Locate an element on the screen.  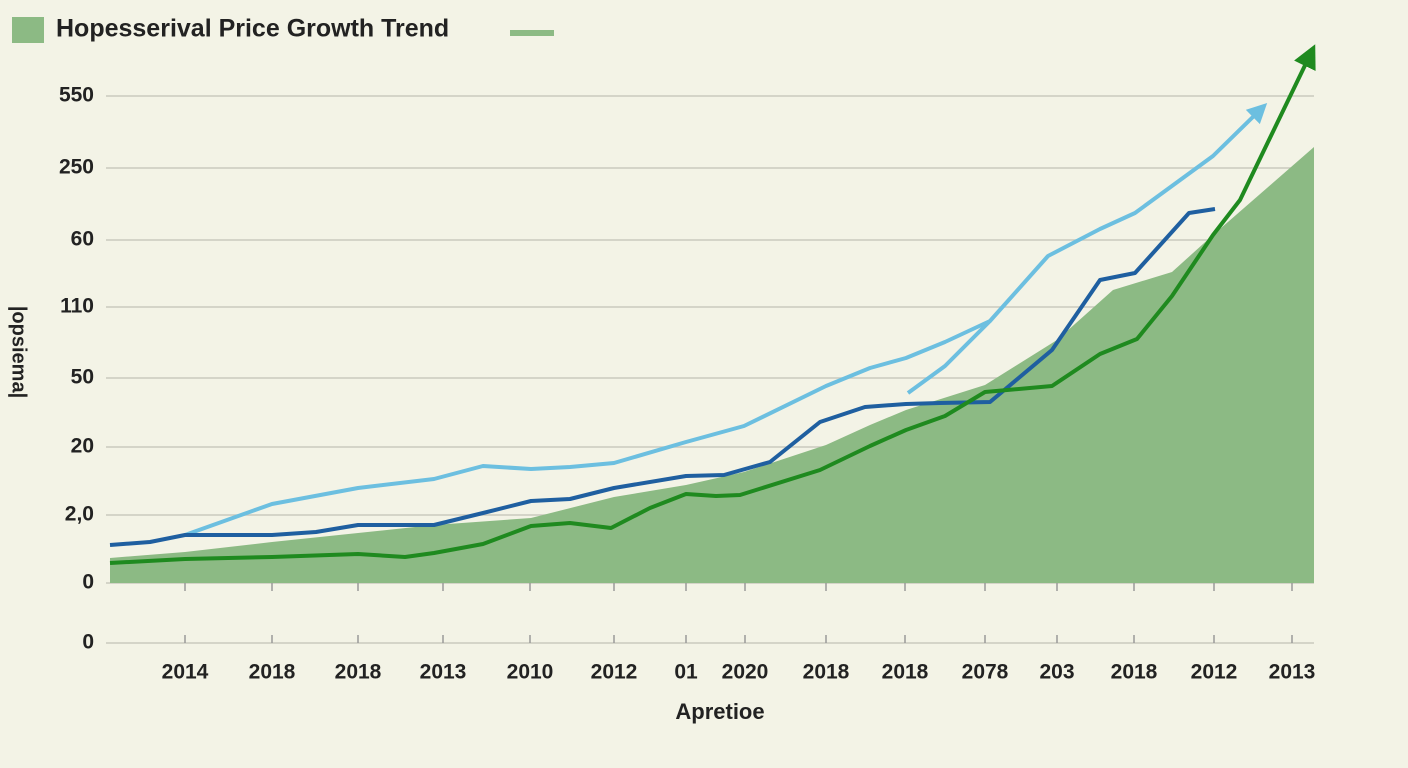
x-tick-label: 203 is located at coordinates (1056, 672).